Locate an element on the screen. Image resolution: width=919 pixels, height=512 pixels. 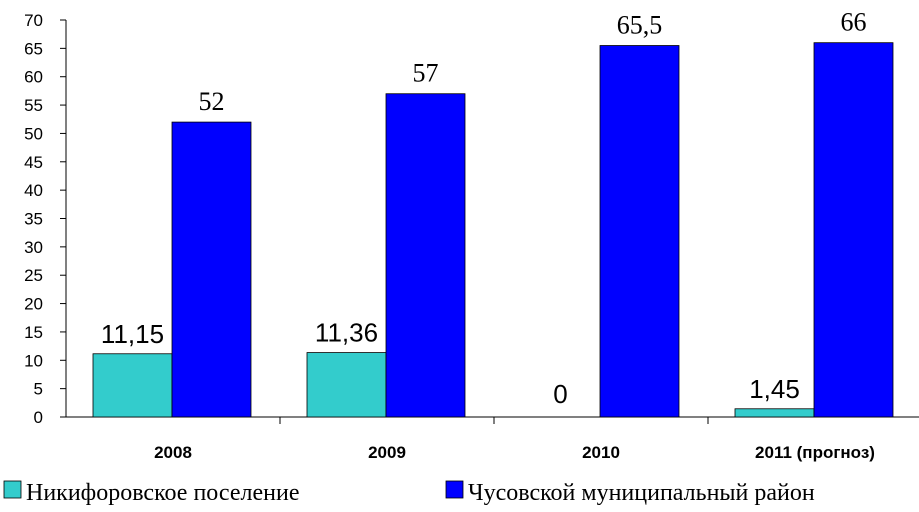
data-label: 66 is located at coordinates (854, 22).